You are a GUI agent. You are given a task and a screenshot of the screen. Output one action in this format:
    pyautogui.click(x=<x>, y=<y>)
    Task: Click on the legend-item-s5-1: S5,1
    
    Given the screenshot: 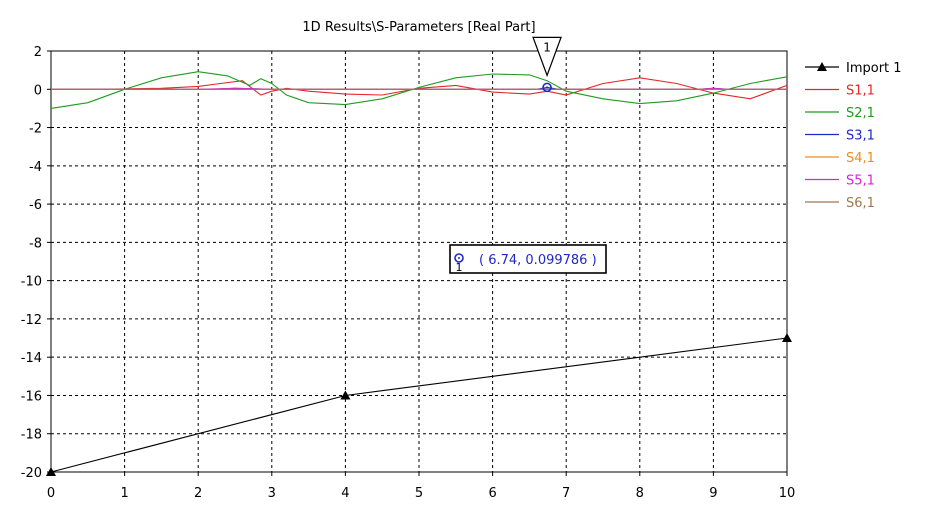 What is the action you would take?
    pyautogui.click(x=840, y=181)
    